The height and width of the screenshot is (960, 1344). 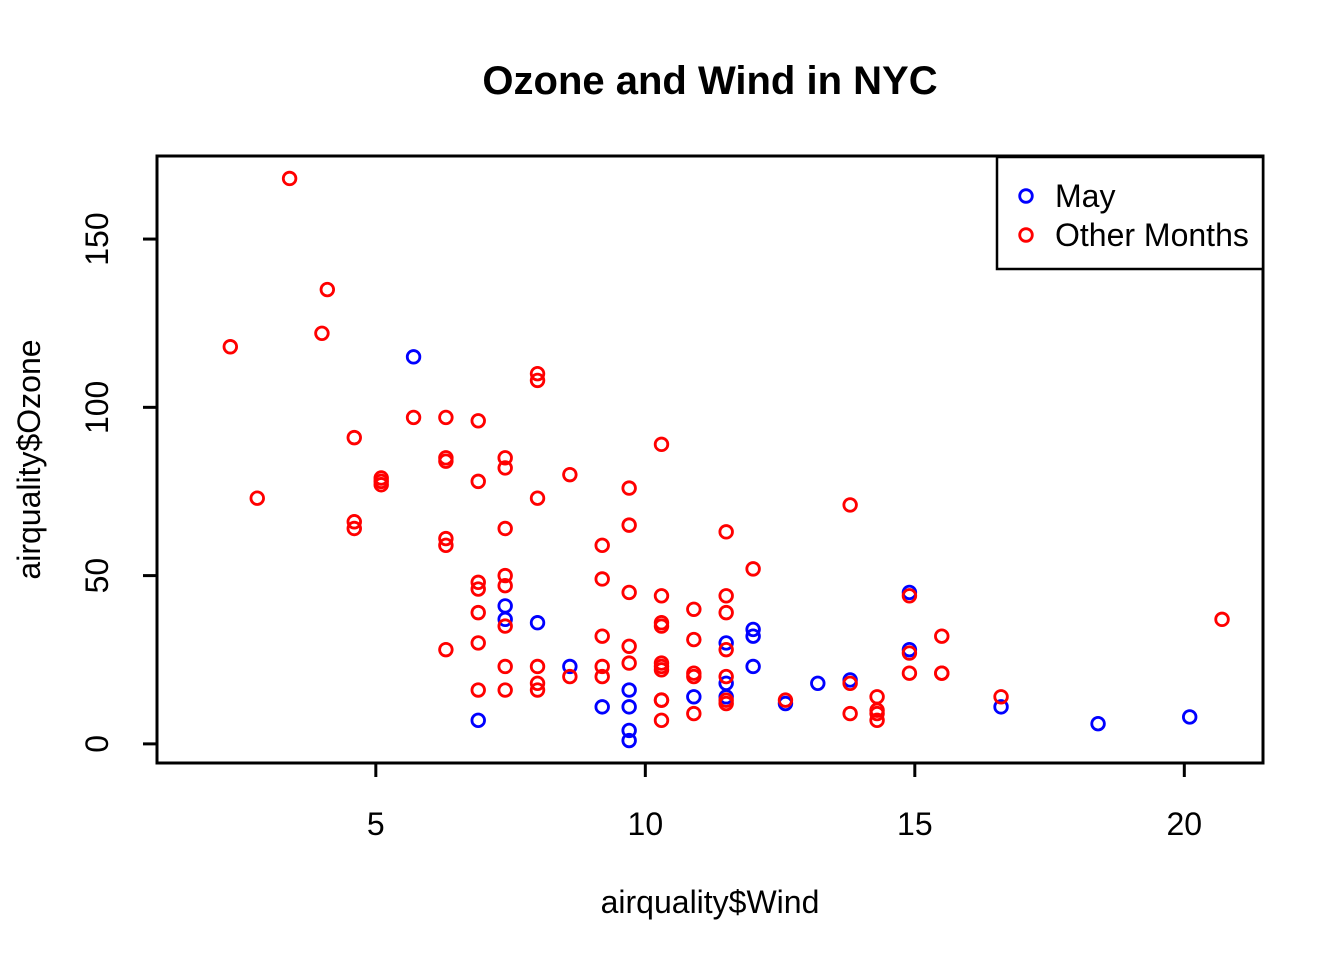 I want to click on x-axis: 5 10 15 20, so click(x=784, y=802).